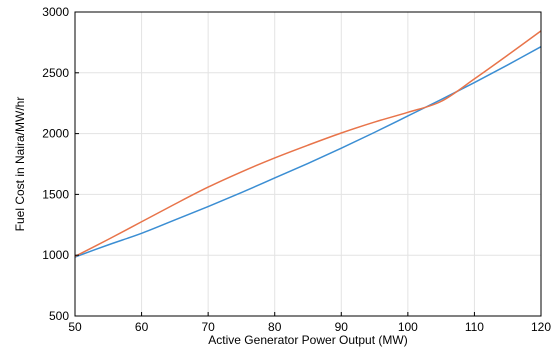  I want to click on y-tick-label: 2500, so click(55, 73).